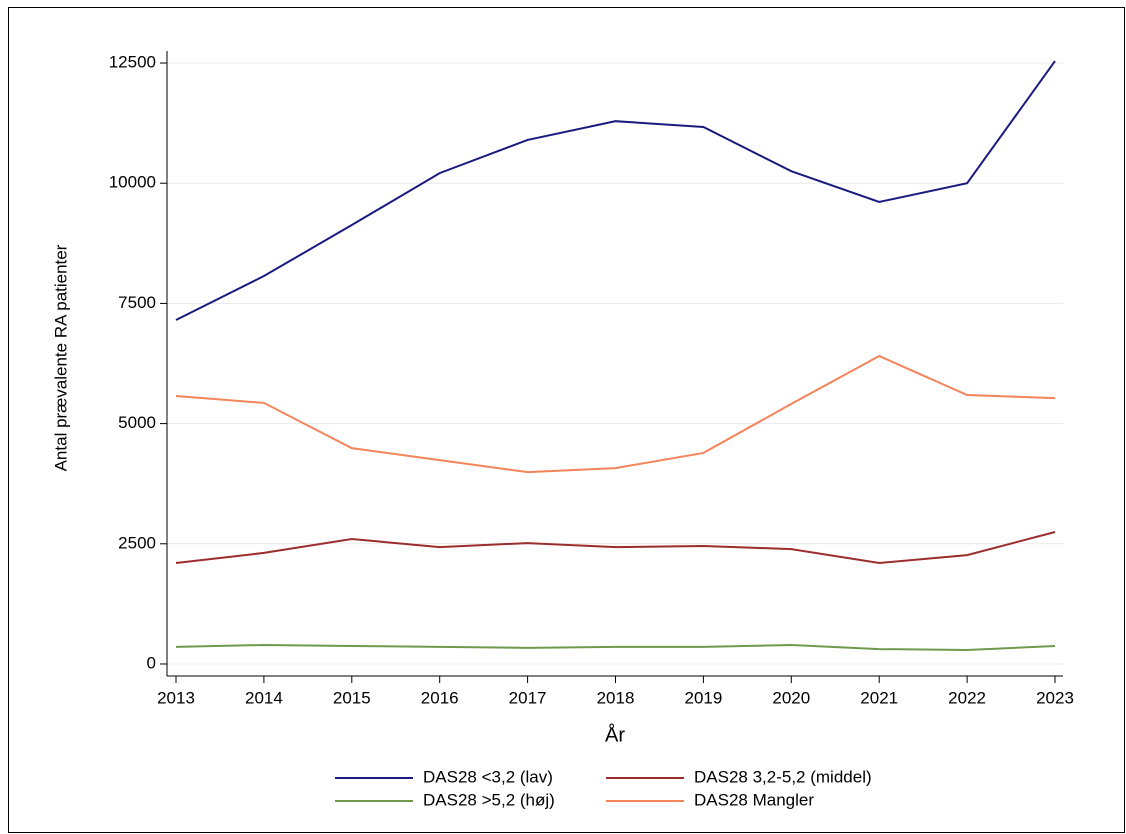 The image size is (1126, 834). I want to click on legend-label: DAS28 <3,2 (lav), so click(488, 776).